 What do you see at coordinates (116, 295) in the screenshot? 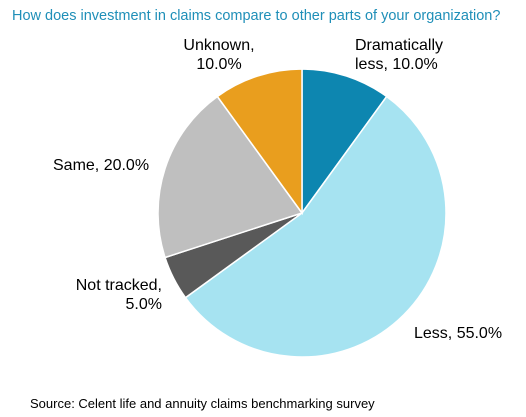
I see `slice-label-not-tracked: Not tracked, 5.0%` at bounding box center [116, 295].